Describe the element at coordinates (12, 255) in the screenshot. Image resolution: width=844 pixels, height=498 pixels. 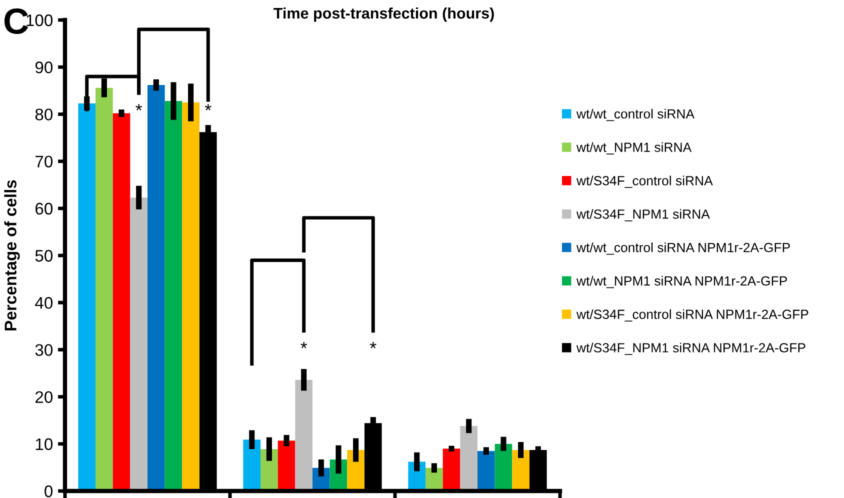
I see `y-axis-title: Percentage of cells` at that location.